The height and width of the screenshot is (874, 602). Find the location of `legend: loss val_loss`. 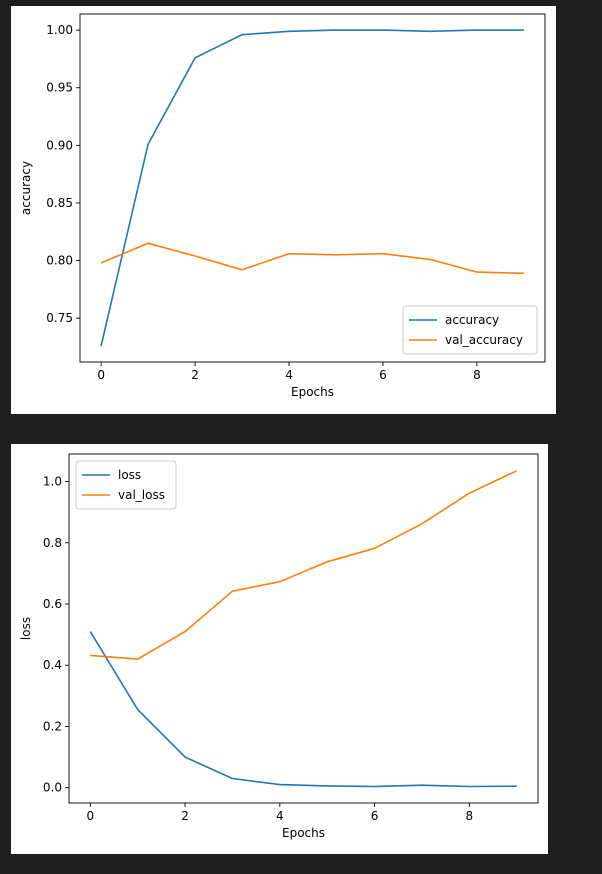

legend: loss val_loss is located at coordinates (126, 485).